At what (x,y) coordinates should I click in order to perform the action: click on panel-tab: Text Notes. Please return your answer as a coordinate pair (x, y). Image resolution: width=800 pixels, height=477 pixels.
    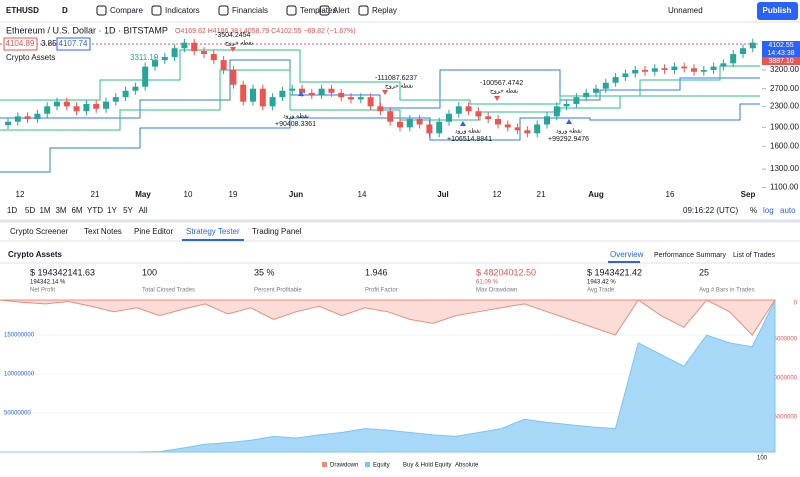
    Looking at the image, I should click on (103, 231).